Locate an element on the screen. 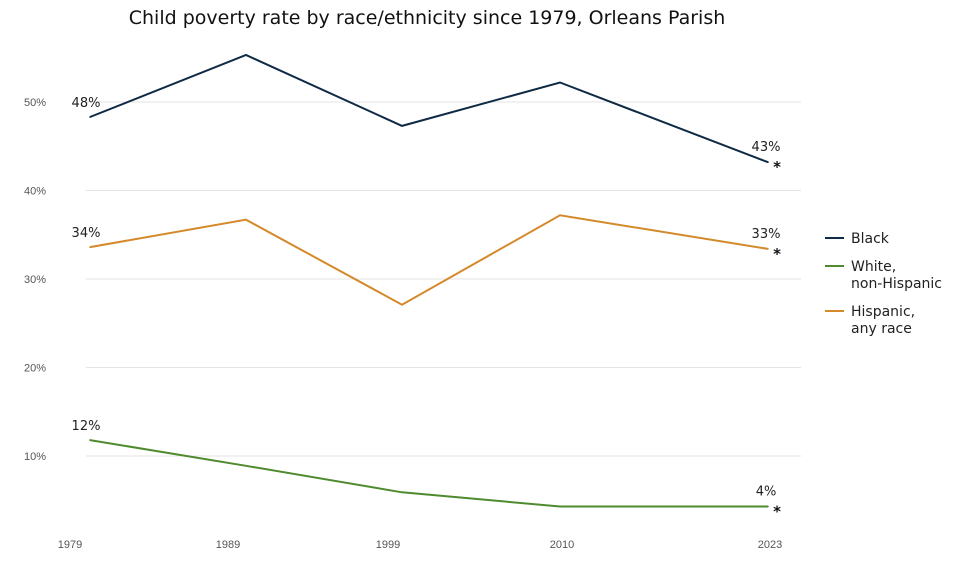 This screenshot has width=960, height=576. end-label: 33% is located at coordinates (766, 234).